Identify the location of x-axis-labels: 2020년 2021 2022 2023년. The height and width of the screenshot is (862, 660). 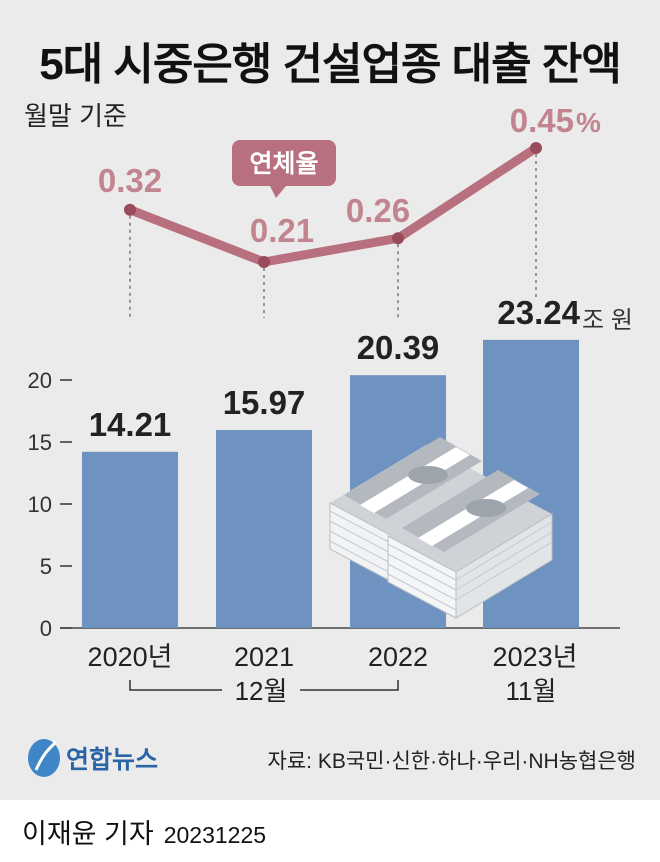
(333, 657).